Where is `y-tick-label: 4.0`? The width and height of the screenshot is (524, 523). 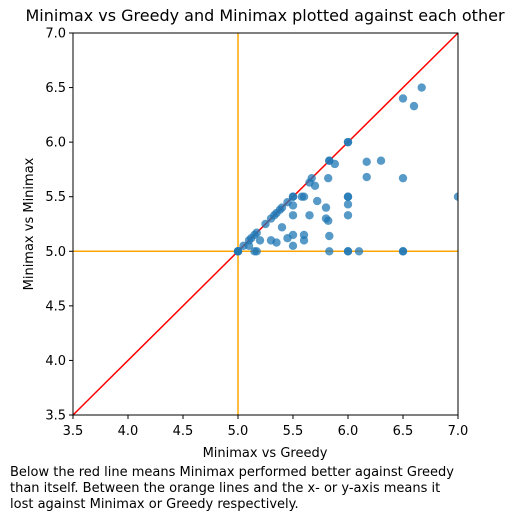 y-tick-label: 4.0 is located at coordinates (55, 361).